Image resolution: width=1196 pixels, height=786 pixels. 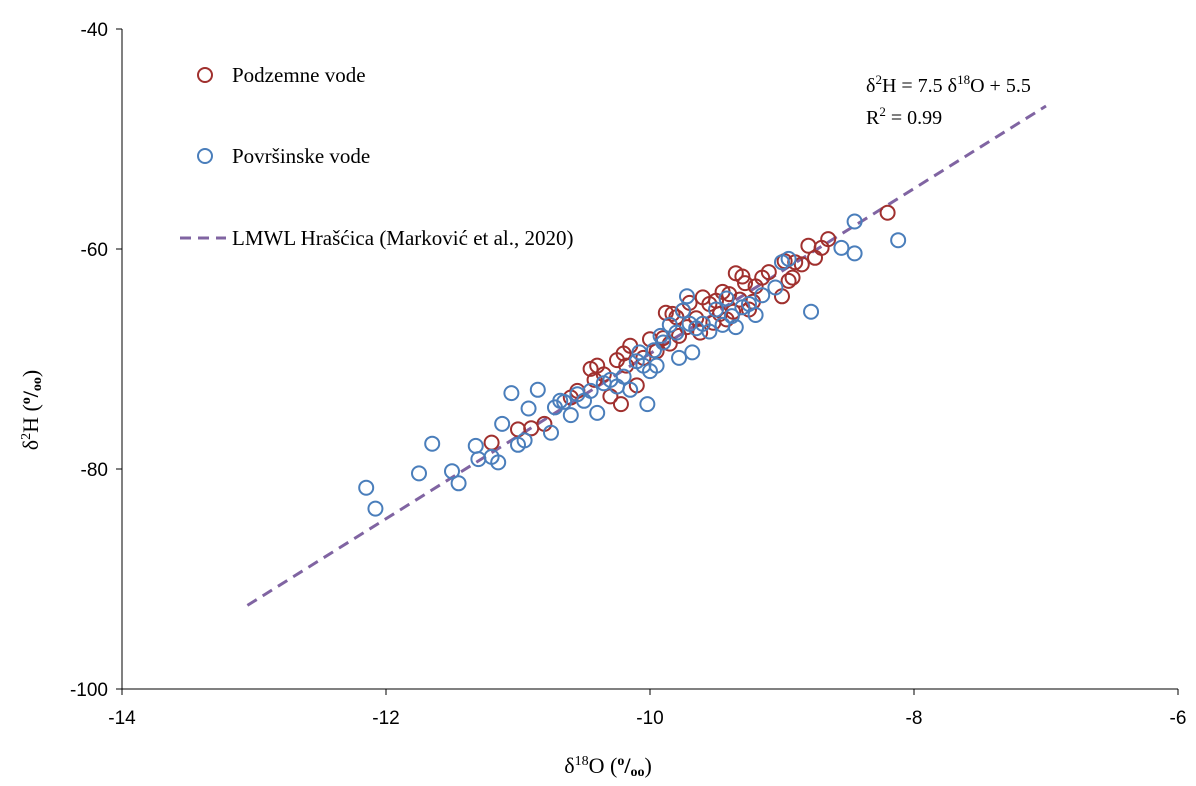 I want to click on x-axis-label: δ18O (o/oo), so click(x=608, y=766).